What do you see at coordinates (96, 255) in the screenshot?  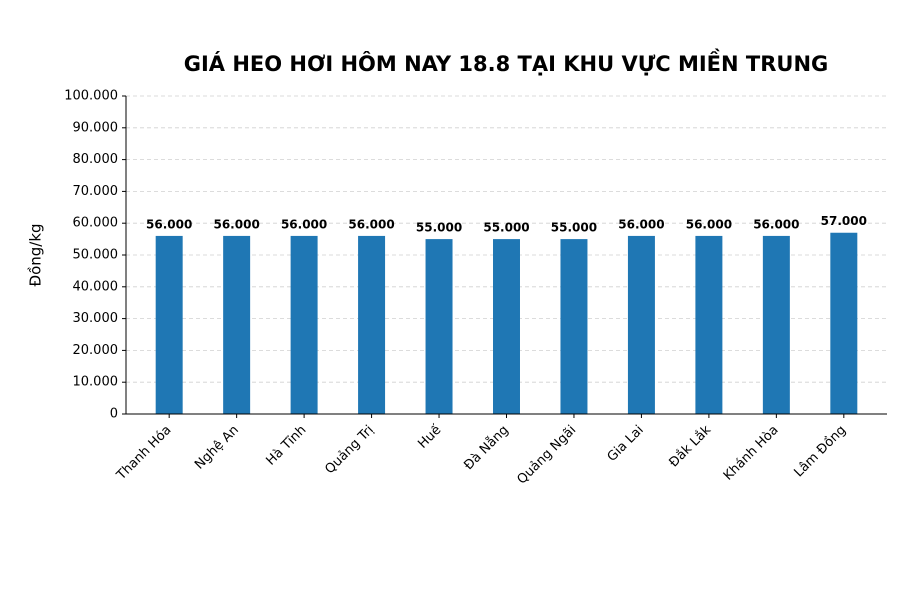 I see `y-tick-label: 50.000` at bounding box center [96, 255].